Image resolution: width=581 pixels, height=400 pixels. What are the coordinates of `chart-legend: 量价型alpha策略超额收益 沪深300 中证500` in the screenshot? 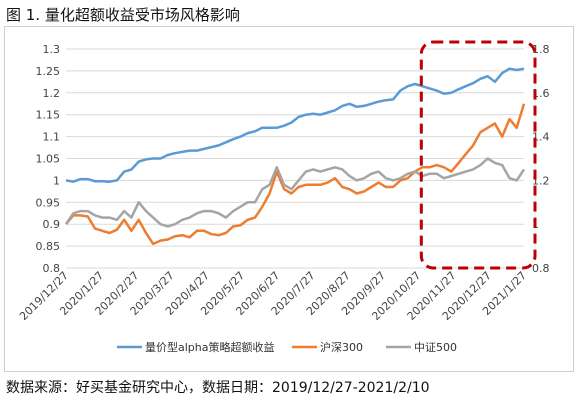 It's located at (287, 347).